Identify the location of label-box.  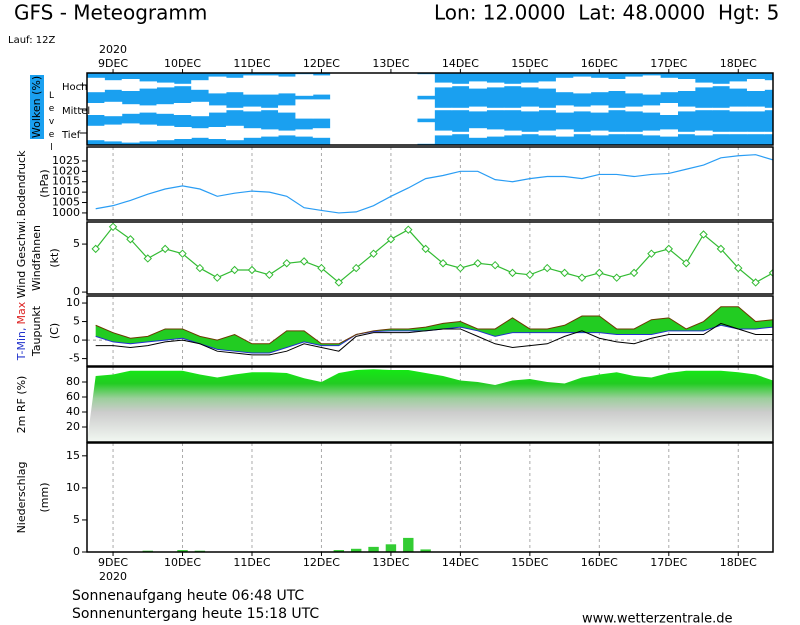
(37, 107).